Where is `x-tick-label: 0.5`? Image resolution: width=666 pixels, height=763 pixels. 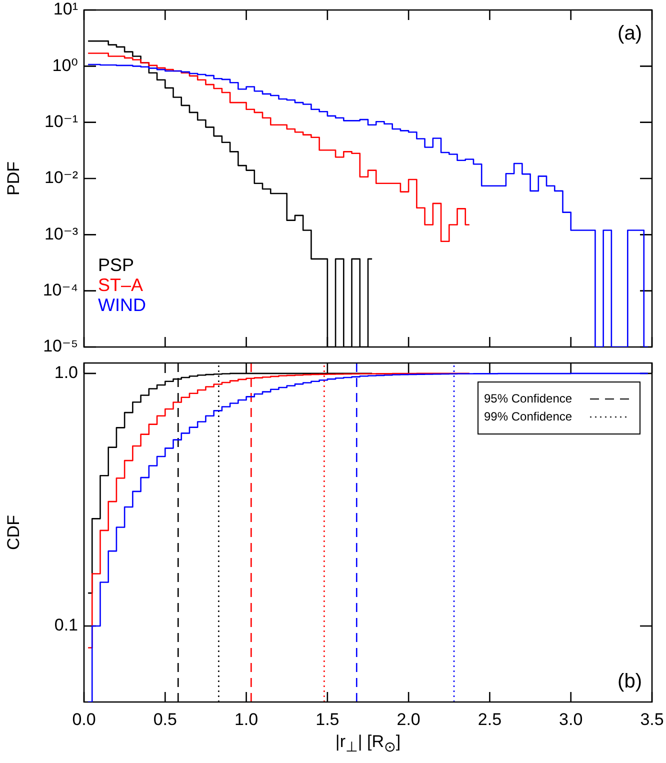 x-tick-label: 0.5 is located at coordinates (165, 719).